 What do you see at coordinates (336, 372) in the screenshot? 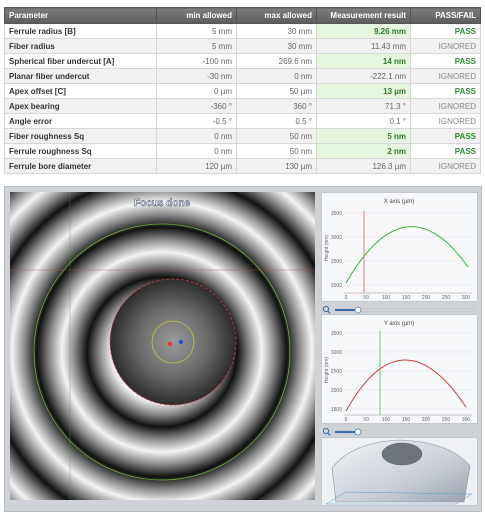
I see `y-chart-ytick: 2500` at bounding box center [336, 372].